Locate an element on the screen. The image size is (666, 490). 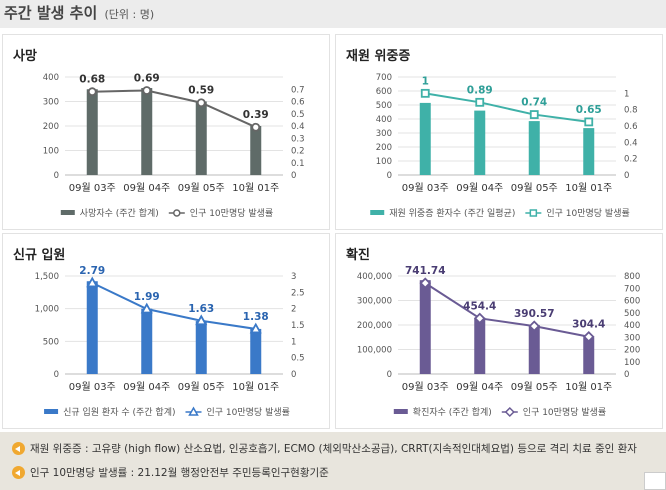
chart-title: 사망 is located at coordinates (25, 56).